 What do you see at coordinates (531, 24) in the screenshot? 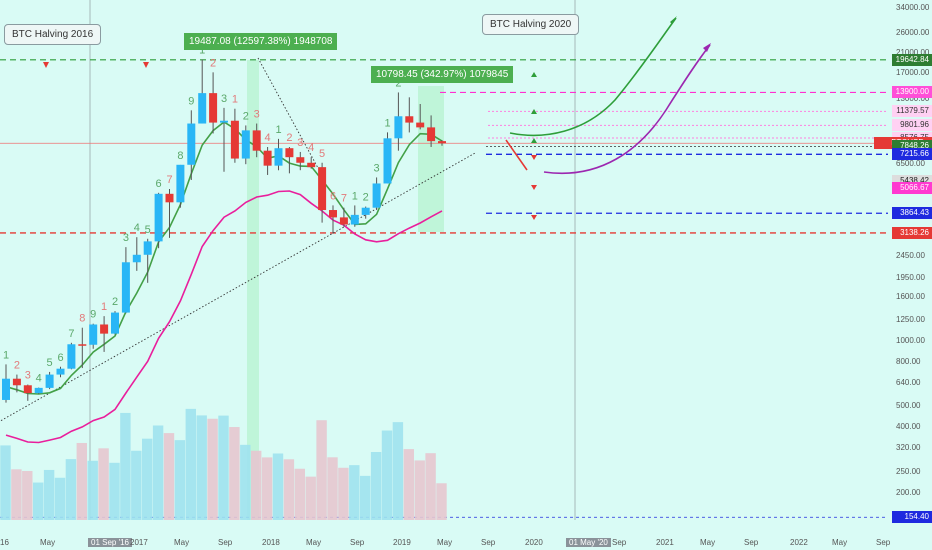
I see `halving-2020-callout: BTC Halving 2020` at bounding box center [531, 24].